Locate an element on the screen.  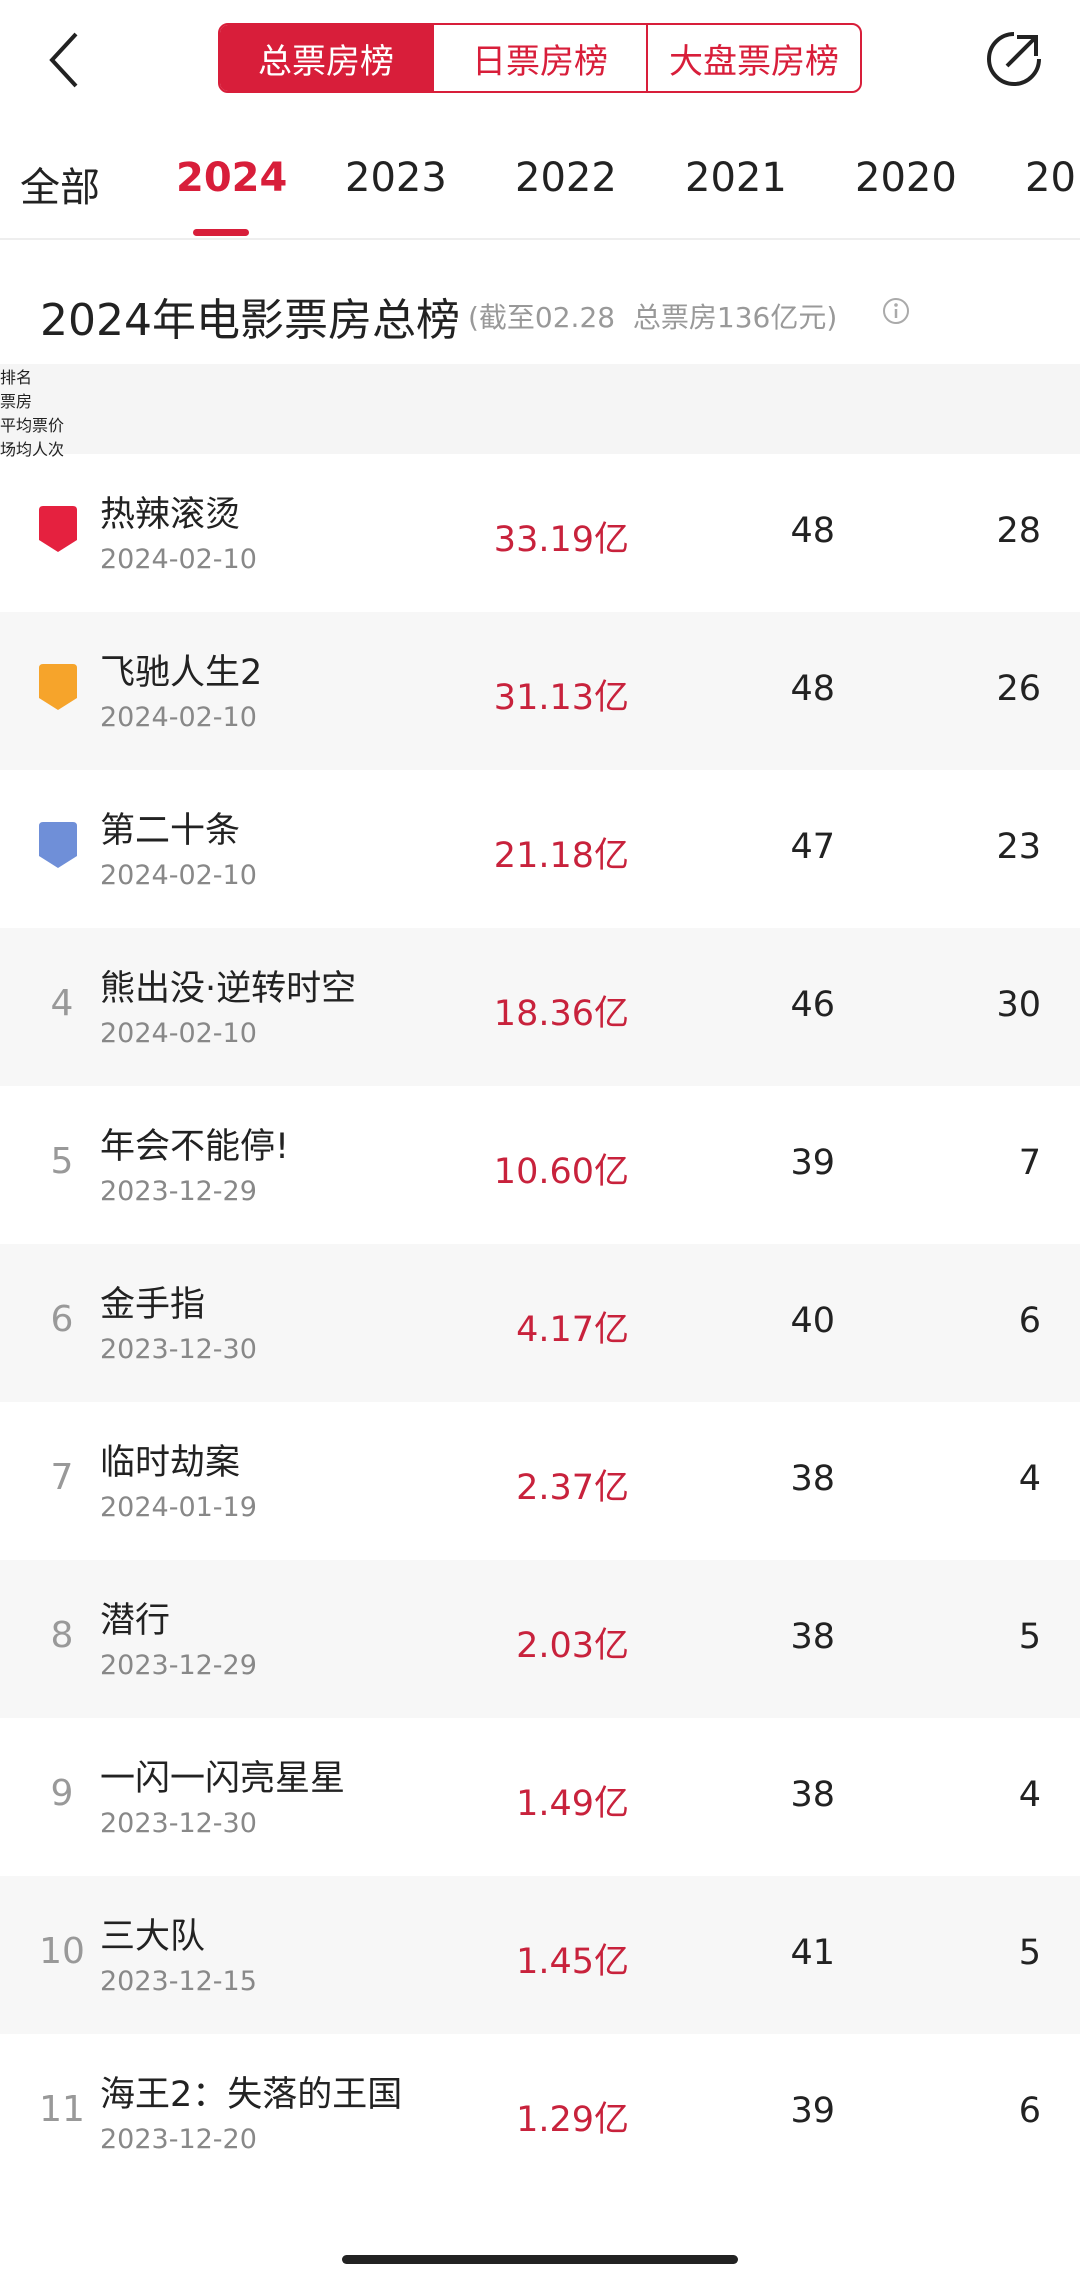
tab: 日票房榜 is located at coordinates (539, 58).